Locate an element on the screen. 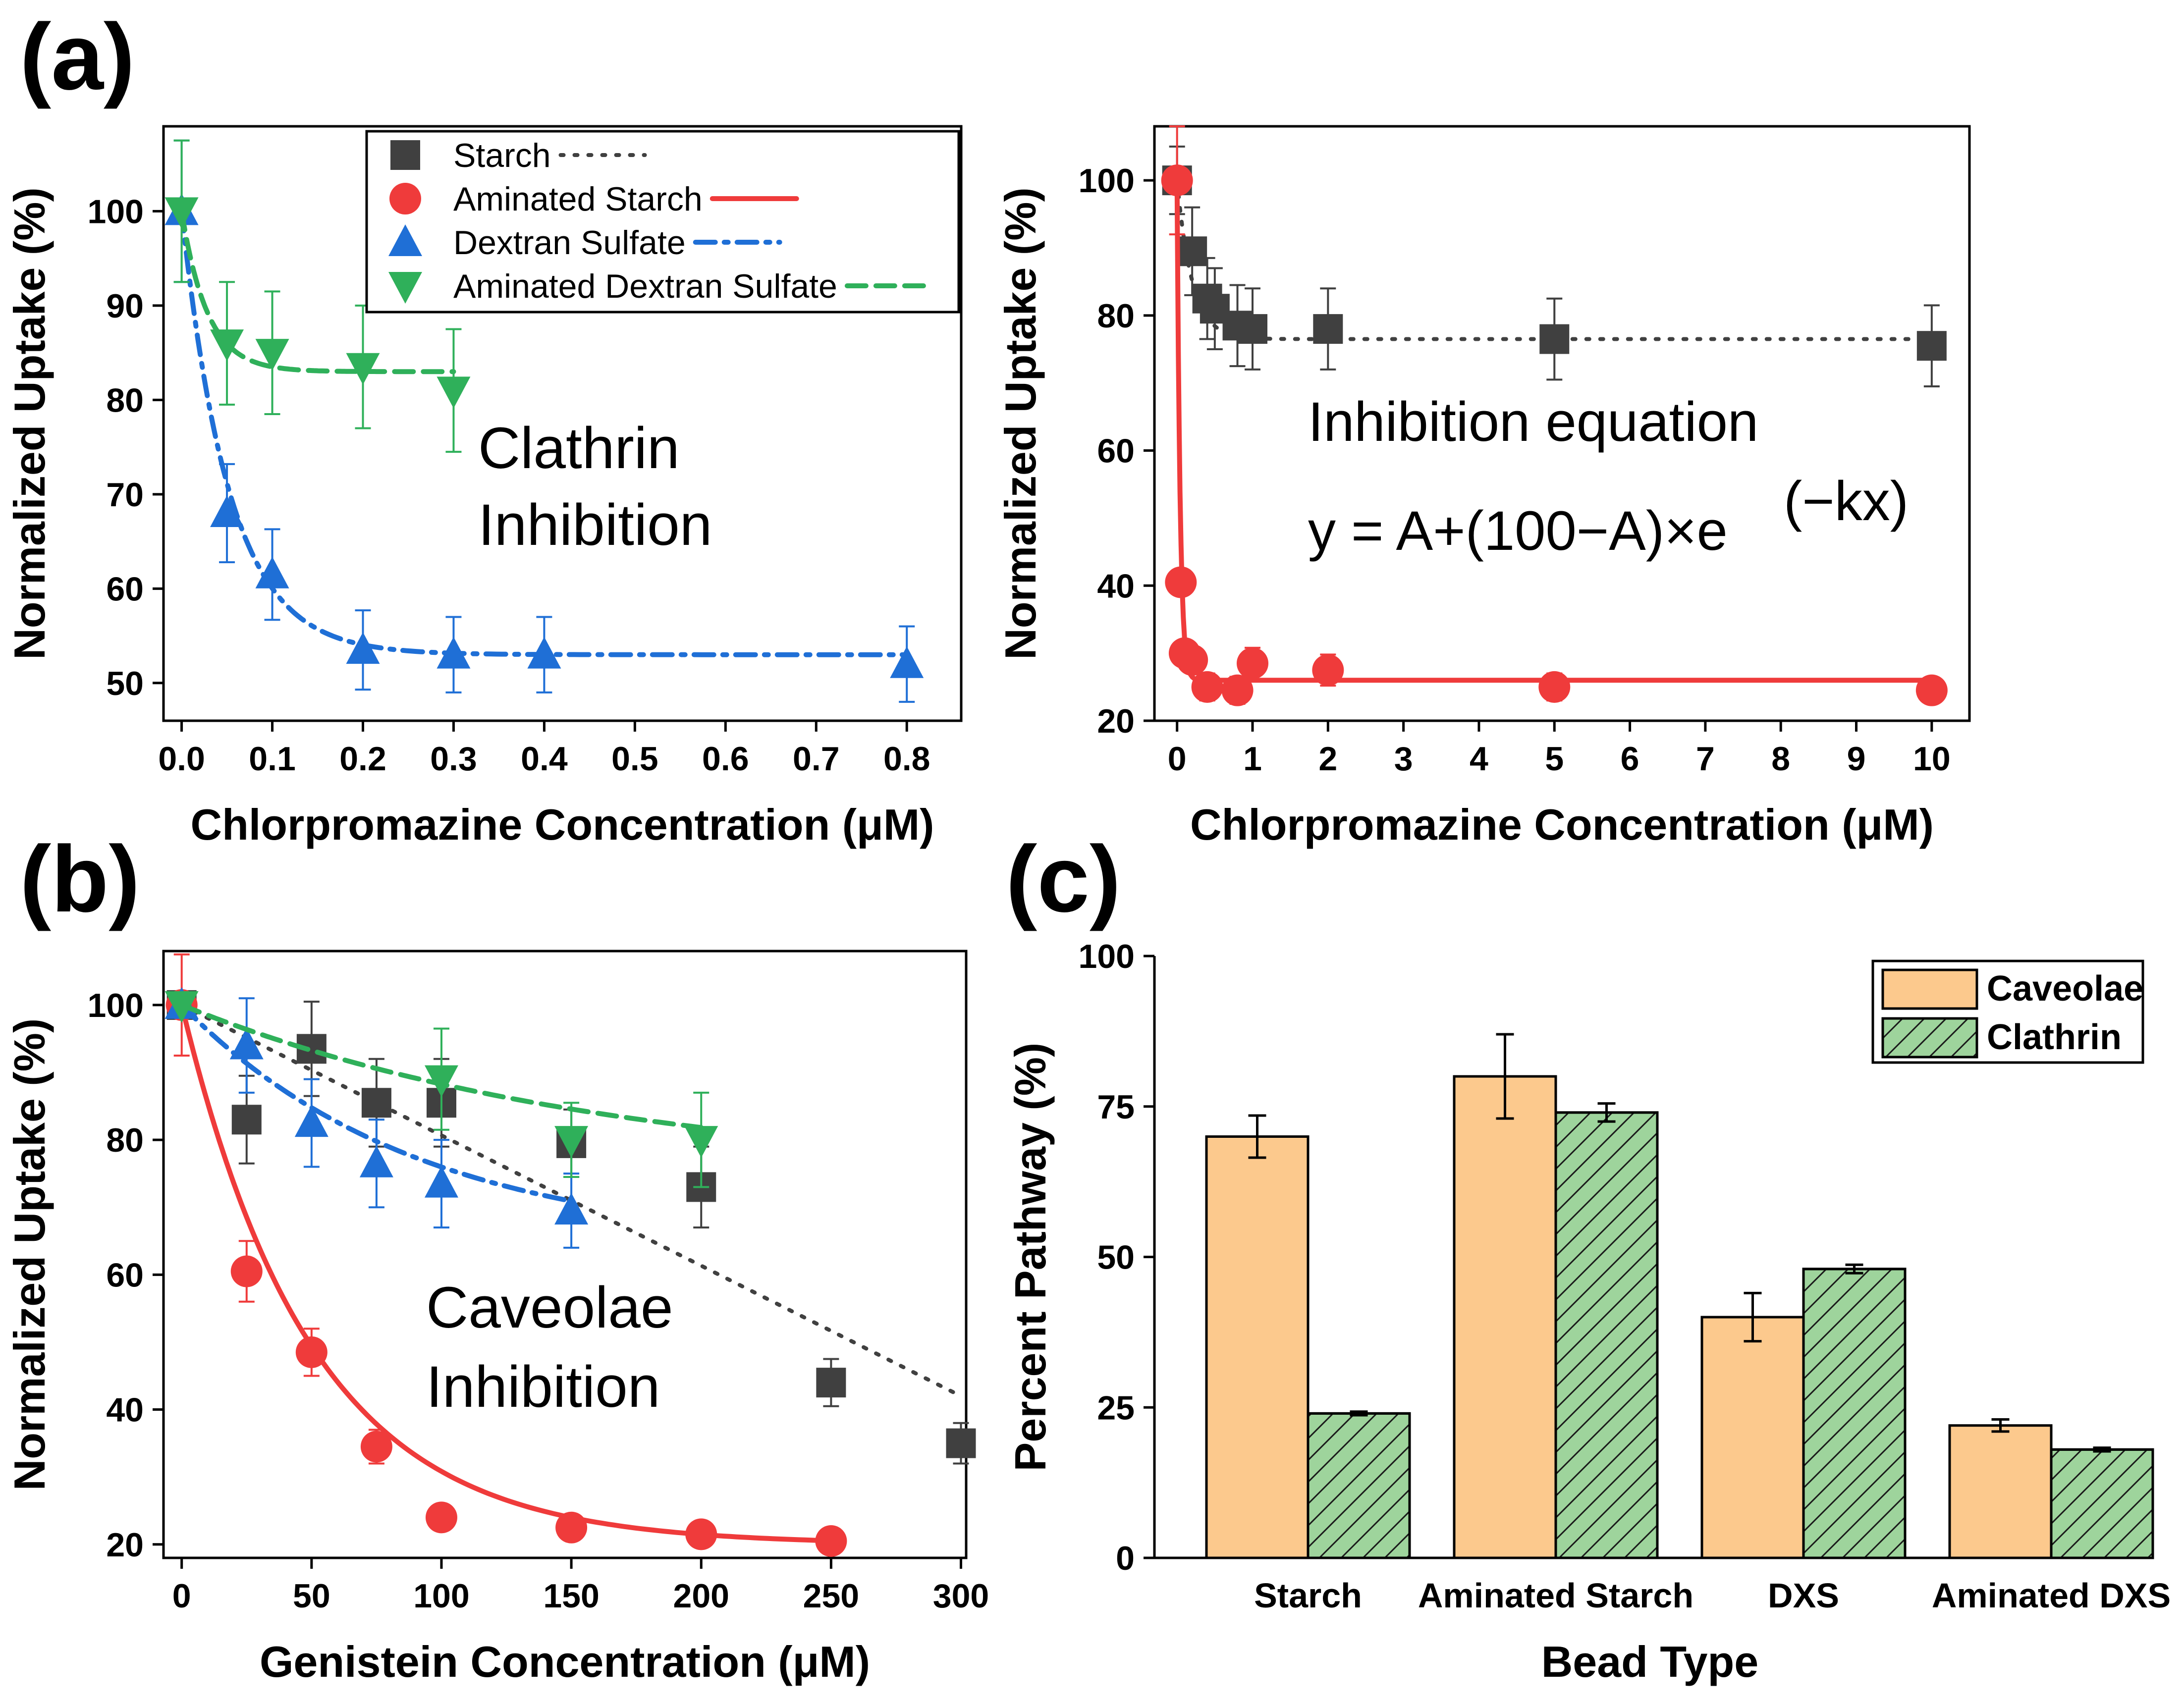 The width and height of the screenshot is (2184, 1705). series-aminated-dextran-sulfate is located at coordinates (441, 1089).